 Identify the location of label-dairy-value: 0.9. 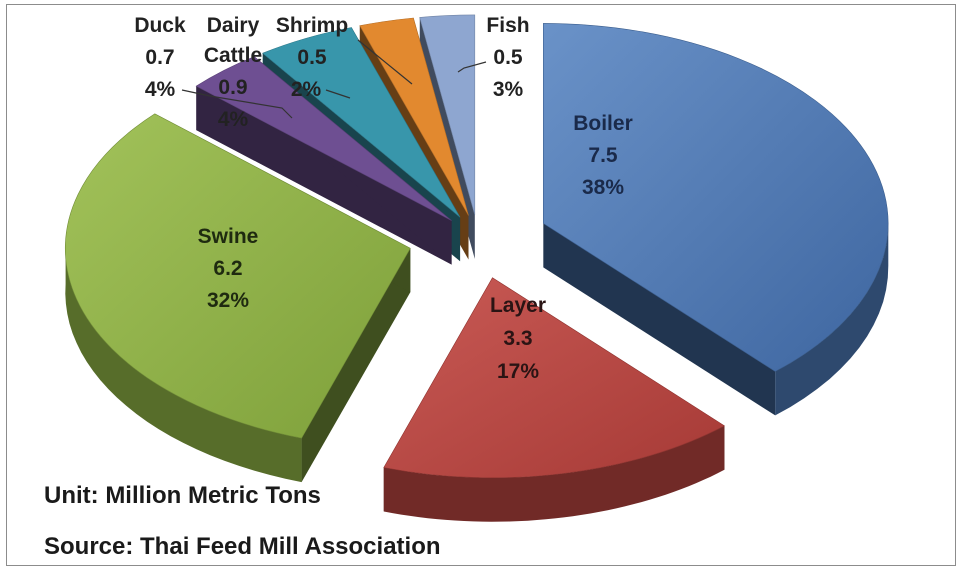
(232, 87).